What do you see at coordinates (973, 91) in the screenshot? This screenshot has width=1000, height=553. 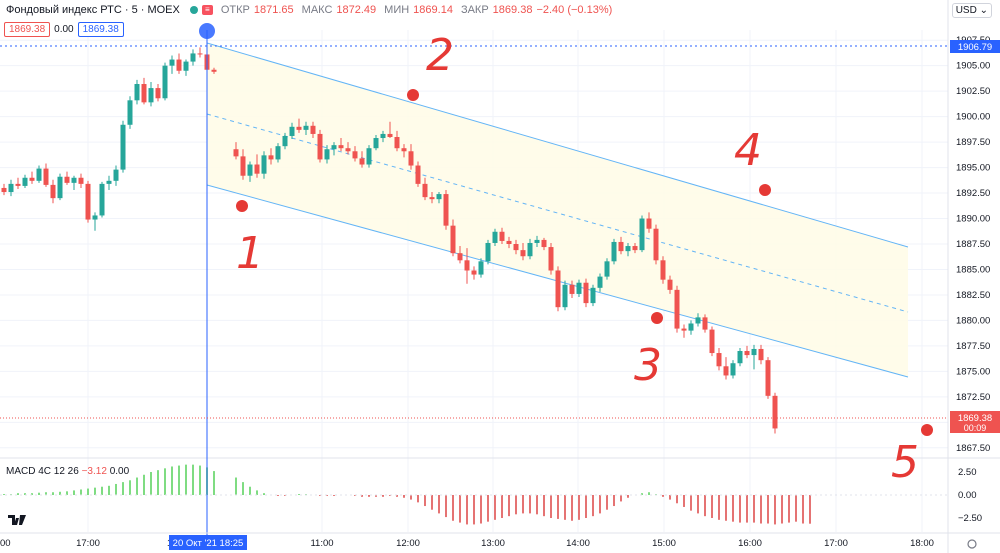 I see `price-tick-label: 1902.50` at bounding box center [973, 91].